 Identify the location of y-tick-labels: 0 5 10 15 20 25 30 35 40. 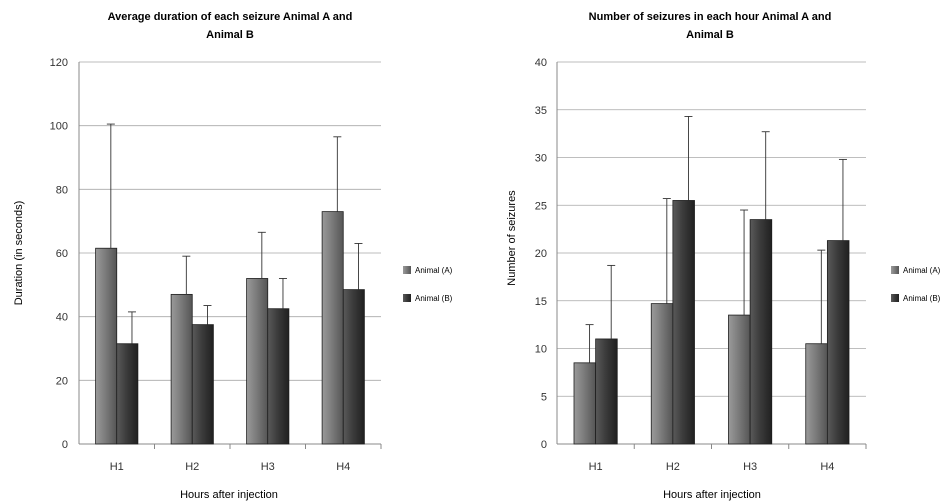
(541, 254).